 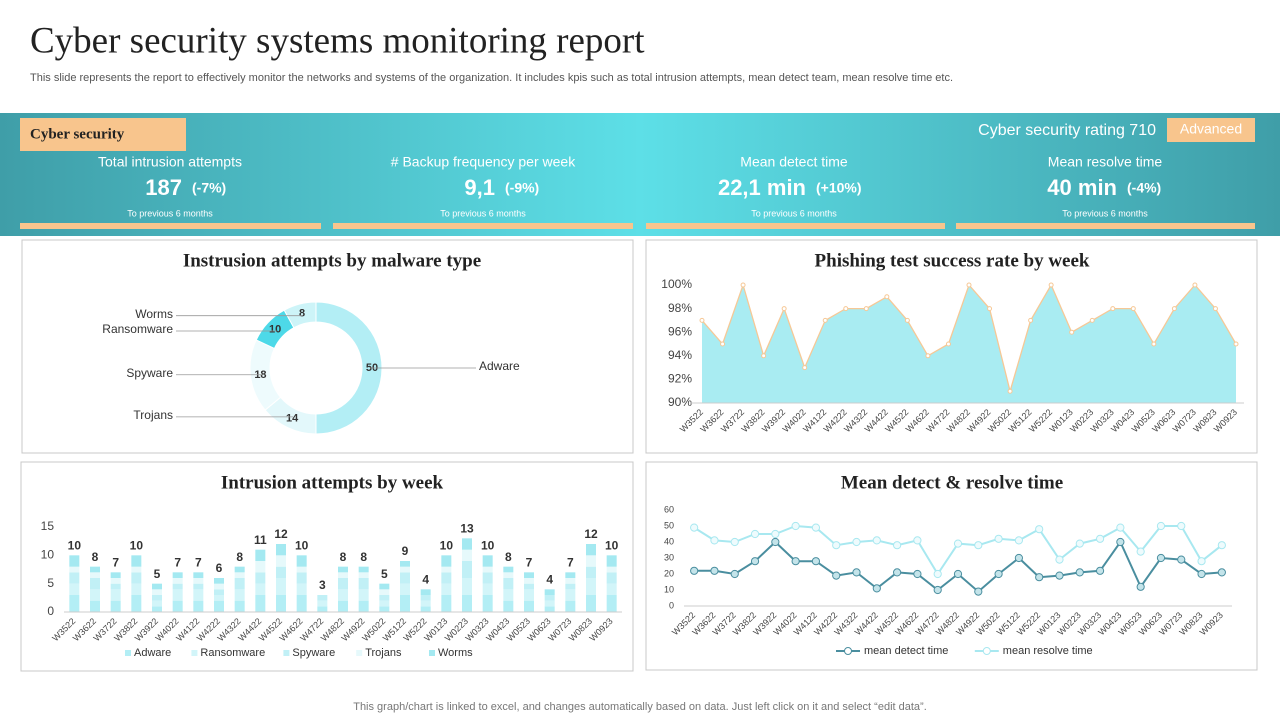 What do you see at coordinates (170, 162) in the screenshot?
I see `kpi-title: Total intrusion attempts` at bounding box center [170, 162].